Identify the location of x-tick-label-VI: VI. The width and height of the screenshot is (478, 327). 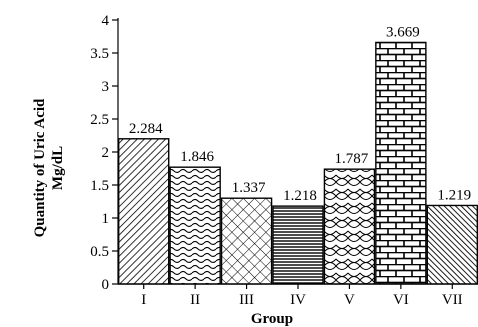
(401, 300).